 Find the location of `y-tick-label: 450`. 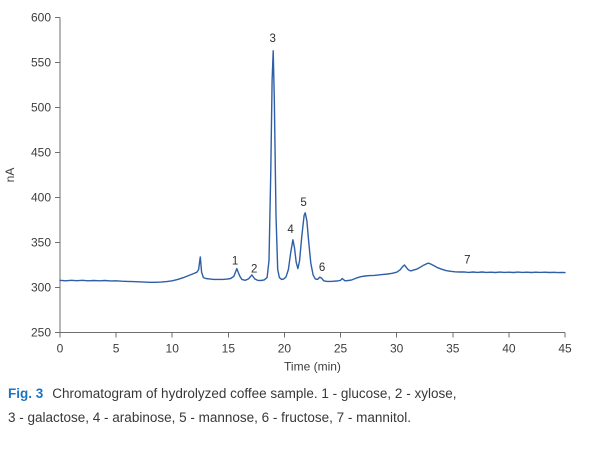

y-tick-label: 450 is located at coordinates (41, 153).